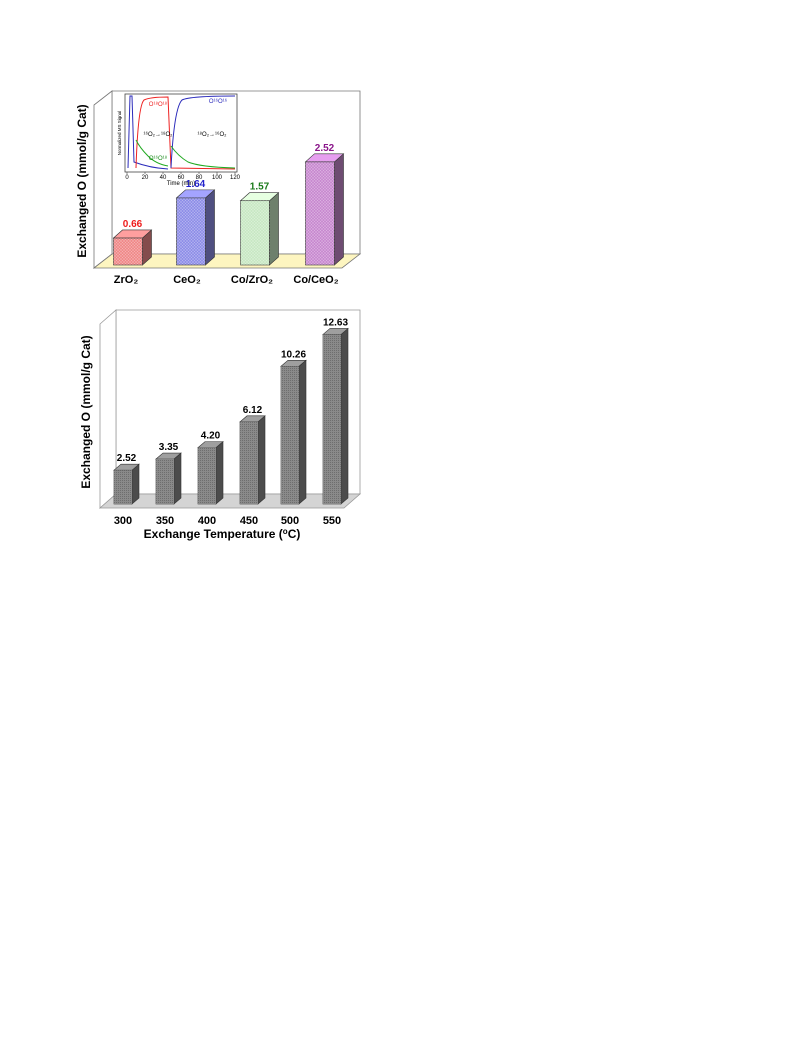  I want to click on bar-4: 10.26, so click(293, 427).